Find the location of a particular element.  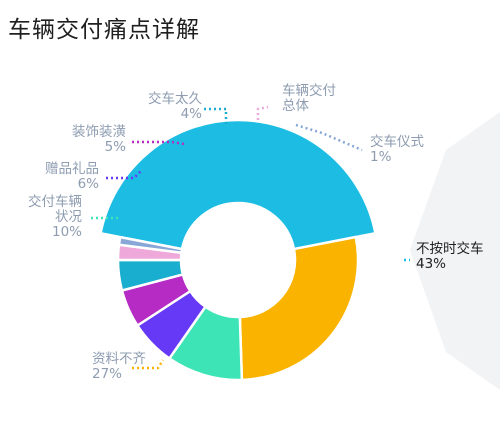

slice-label-line: 交车太久 is located at coordinates (175, 98).